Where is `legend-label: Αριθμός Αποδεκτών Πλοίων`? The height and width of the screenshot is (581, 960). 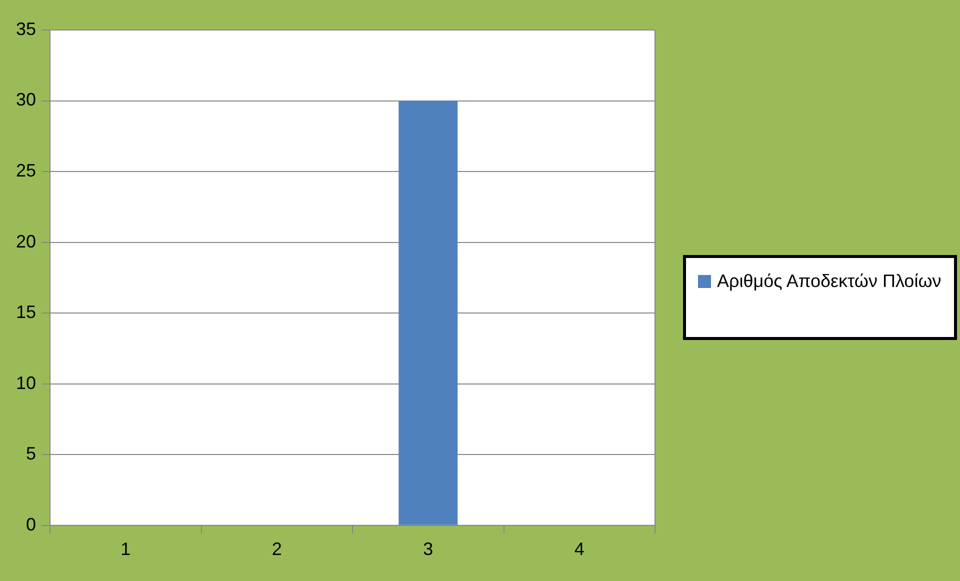
legend-label: Αριθμός Αποδεκτών Πλοίων is located at coordinates (829, 281).